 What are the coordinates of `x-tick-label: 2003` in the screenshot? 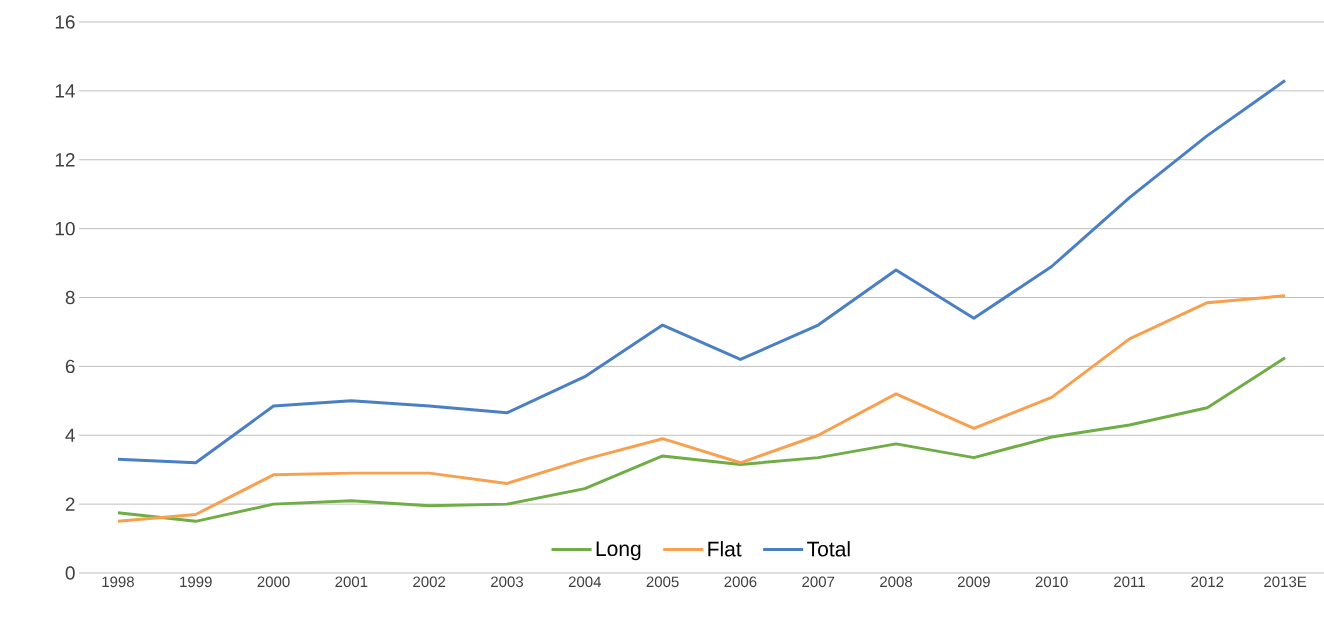 It's located at (507, 582).